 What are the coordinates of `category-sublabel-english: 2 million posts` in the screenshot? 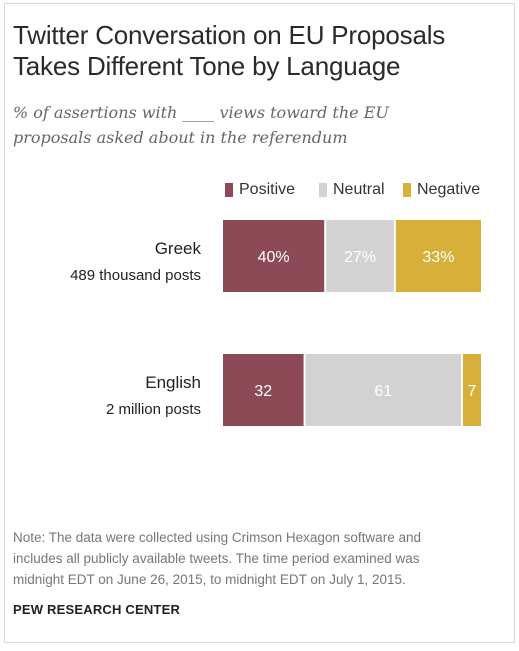 It's located at (153, 409).